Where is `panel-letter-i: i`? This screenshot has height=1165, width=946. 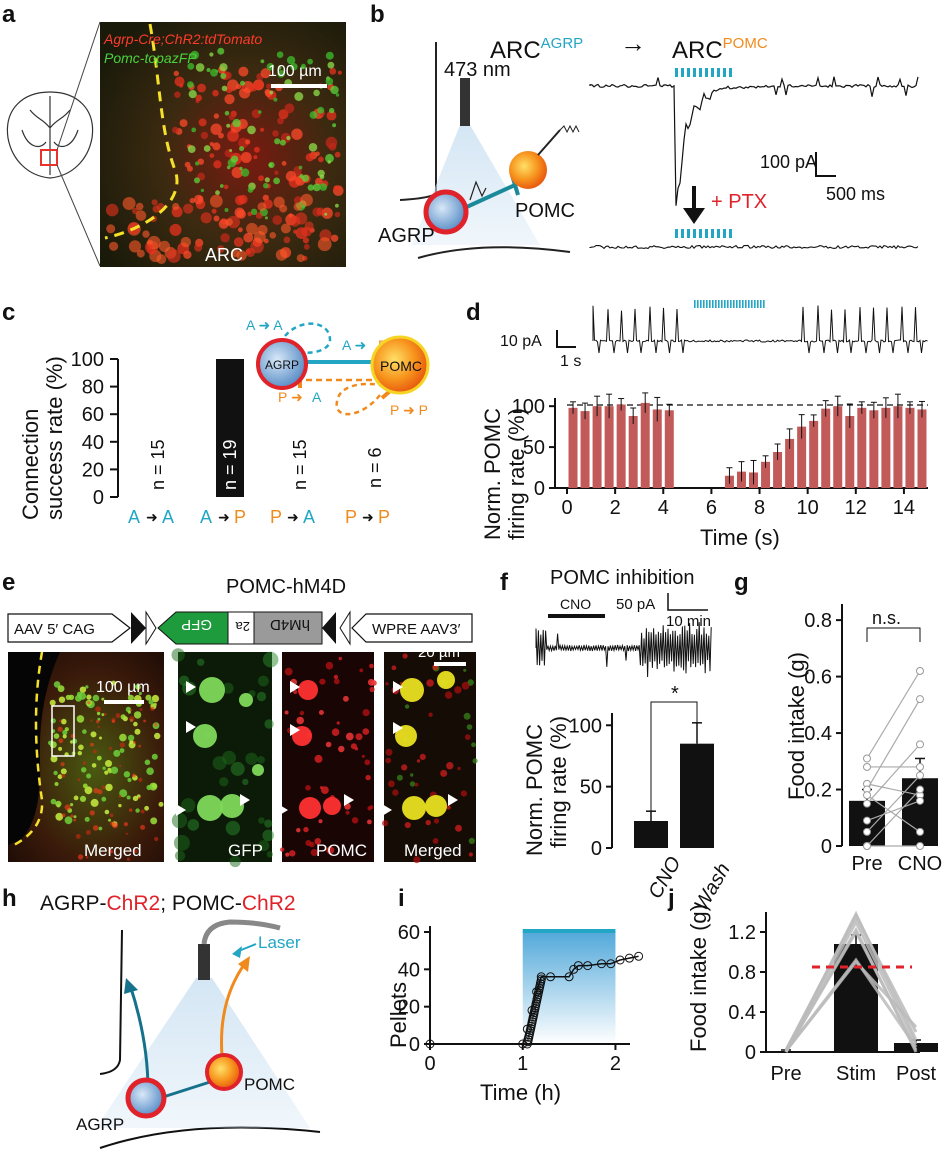 panel-letter-i: i is located at coordinates (401, 898).